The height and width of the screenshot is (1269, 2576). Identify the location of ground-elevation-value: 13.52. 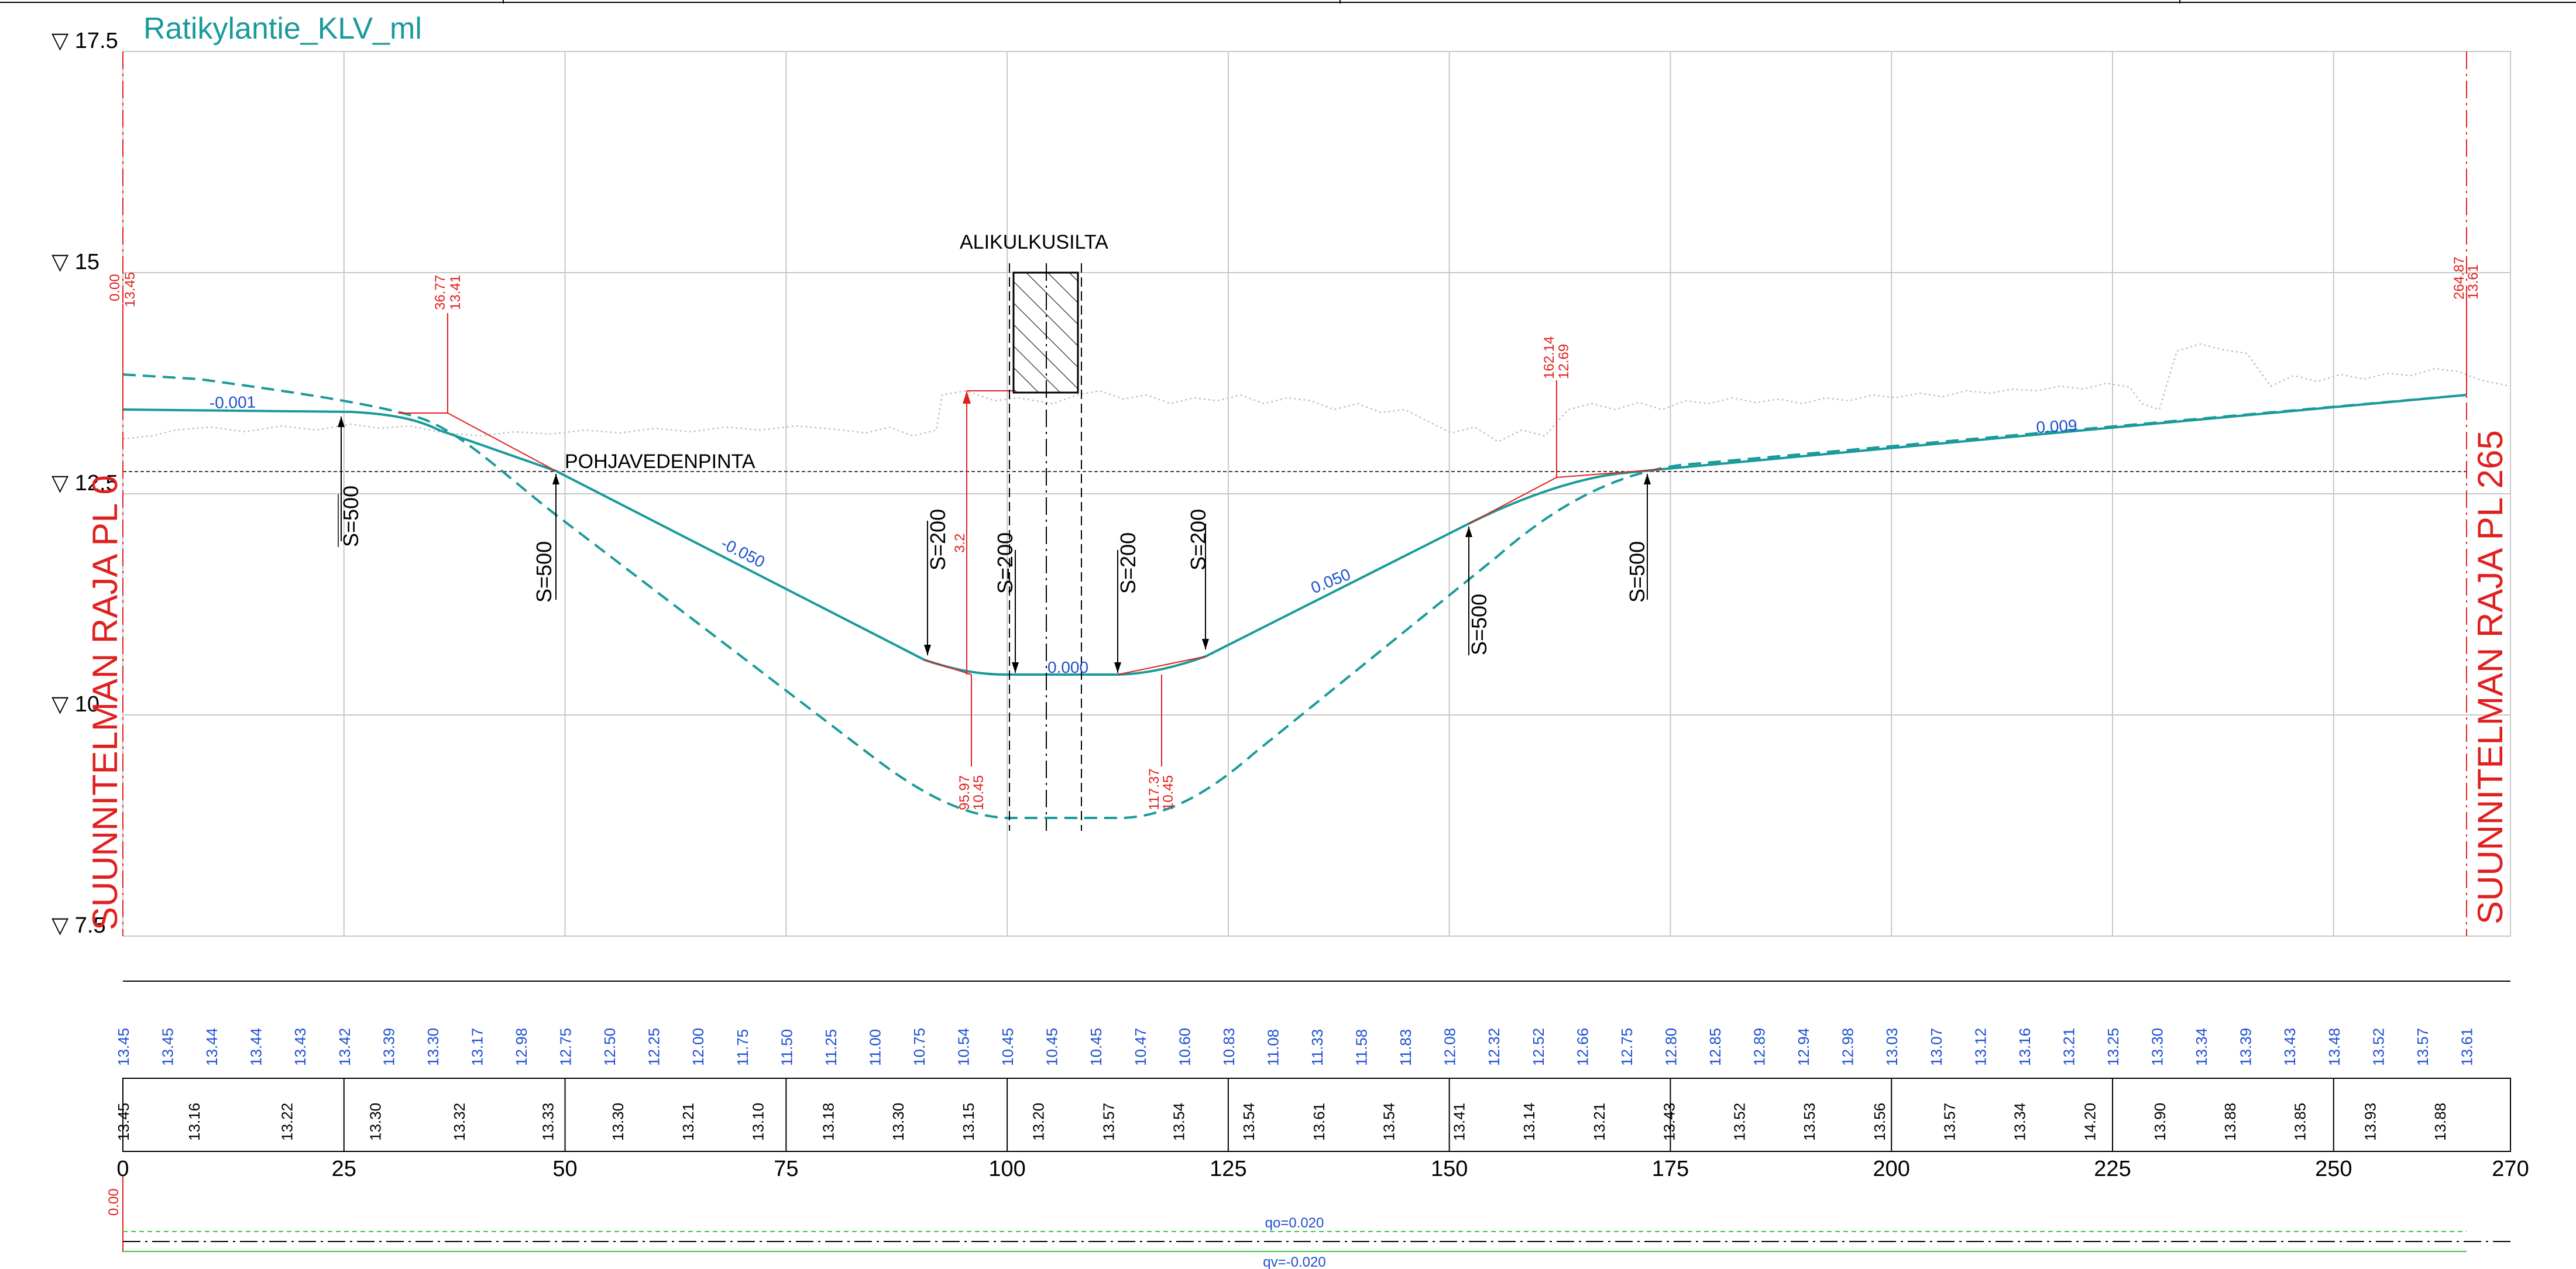
(1739, 1122).